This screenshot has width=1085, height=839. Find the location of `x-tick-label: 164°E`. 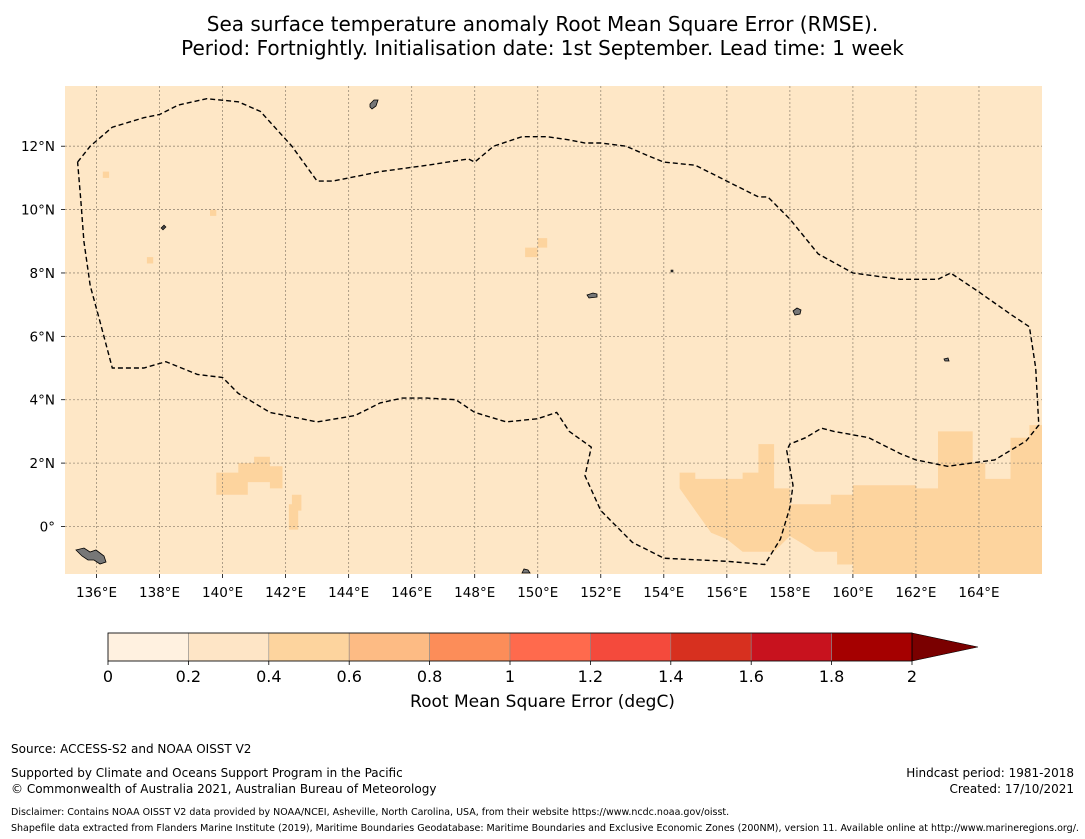

x-tick-label: 164°E is located at coordinates (978, 593).